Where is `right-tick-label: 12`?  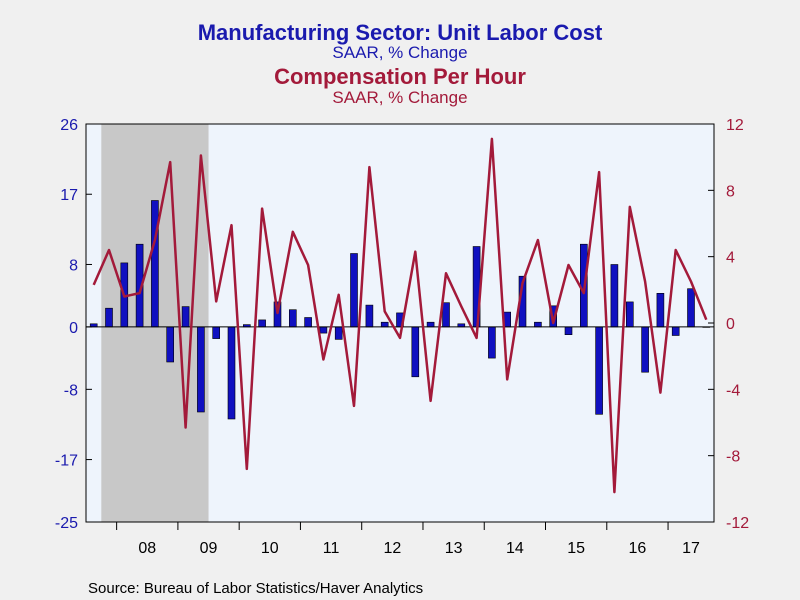 right-tick-label: 12 is located at coordinates (735, 125).